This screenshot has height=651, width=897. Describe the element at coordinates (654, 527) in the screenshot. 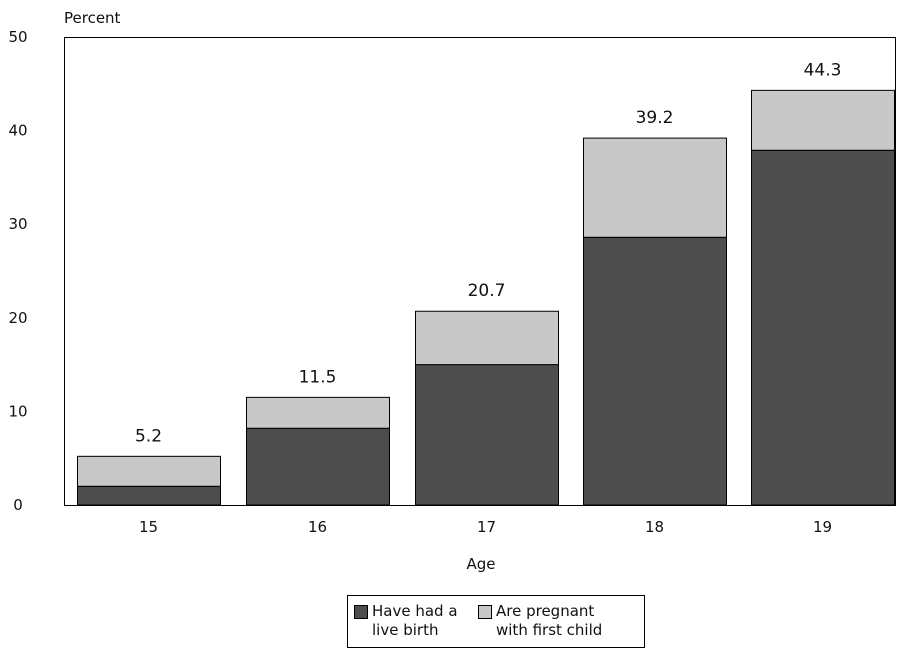

I see `x-tick-label: 18` at that location.